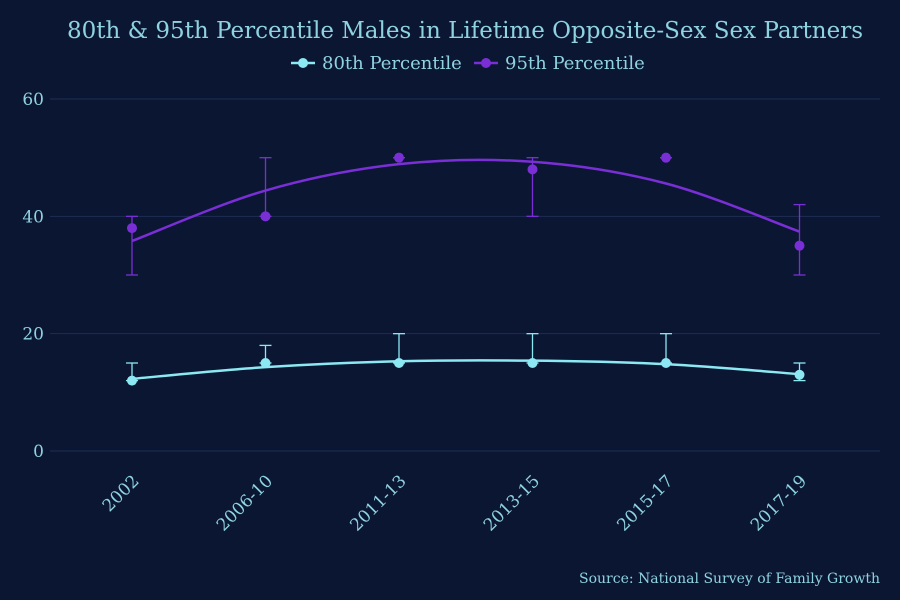  What do you see at coordinates (33, 335) in the screenshot?
I see `y-tick-label-1: 20` at bounding box center [33, 335].